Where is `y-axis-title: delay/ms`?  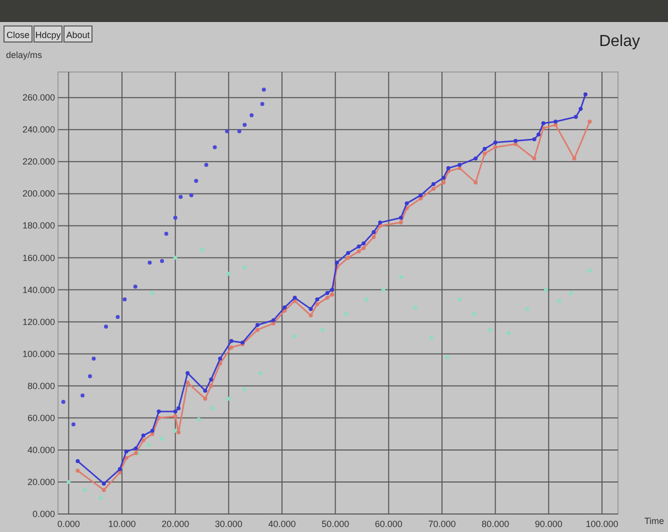 y-axis-title: delay/ms is located at coordinates (24, 55).